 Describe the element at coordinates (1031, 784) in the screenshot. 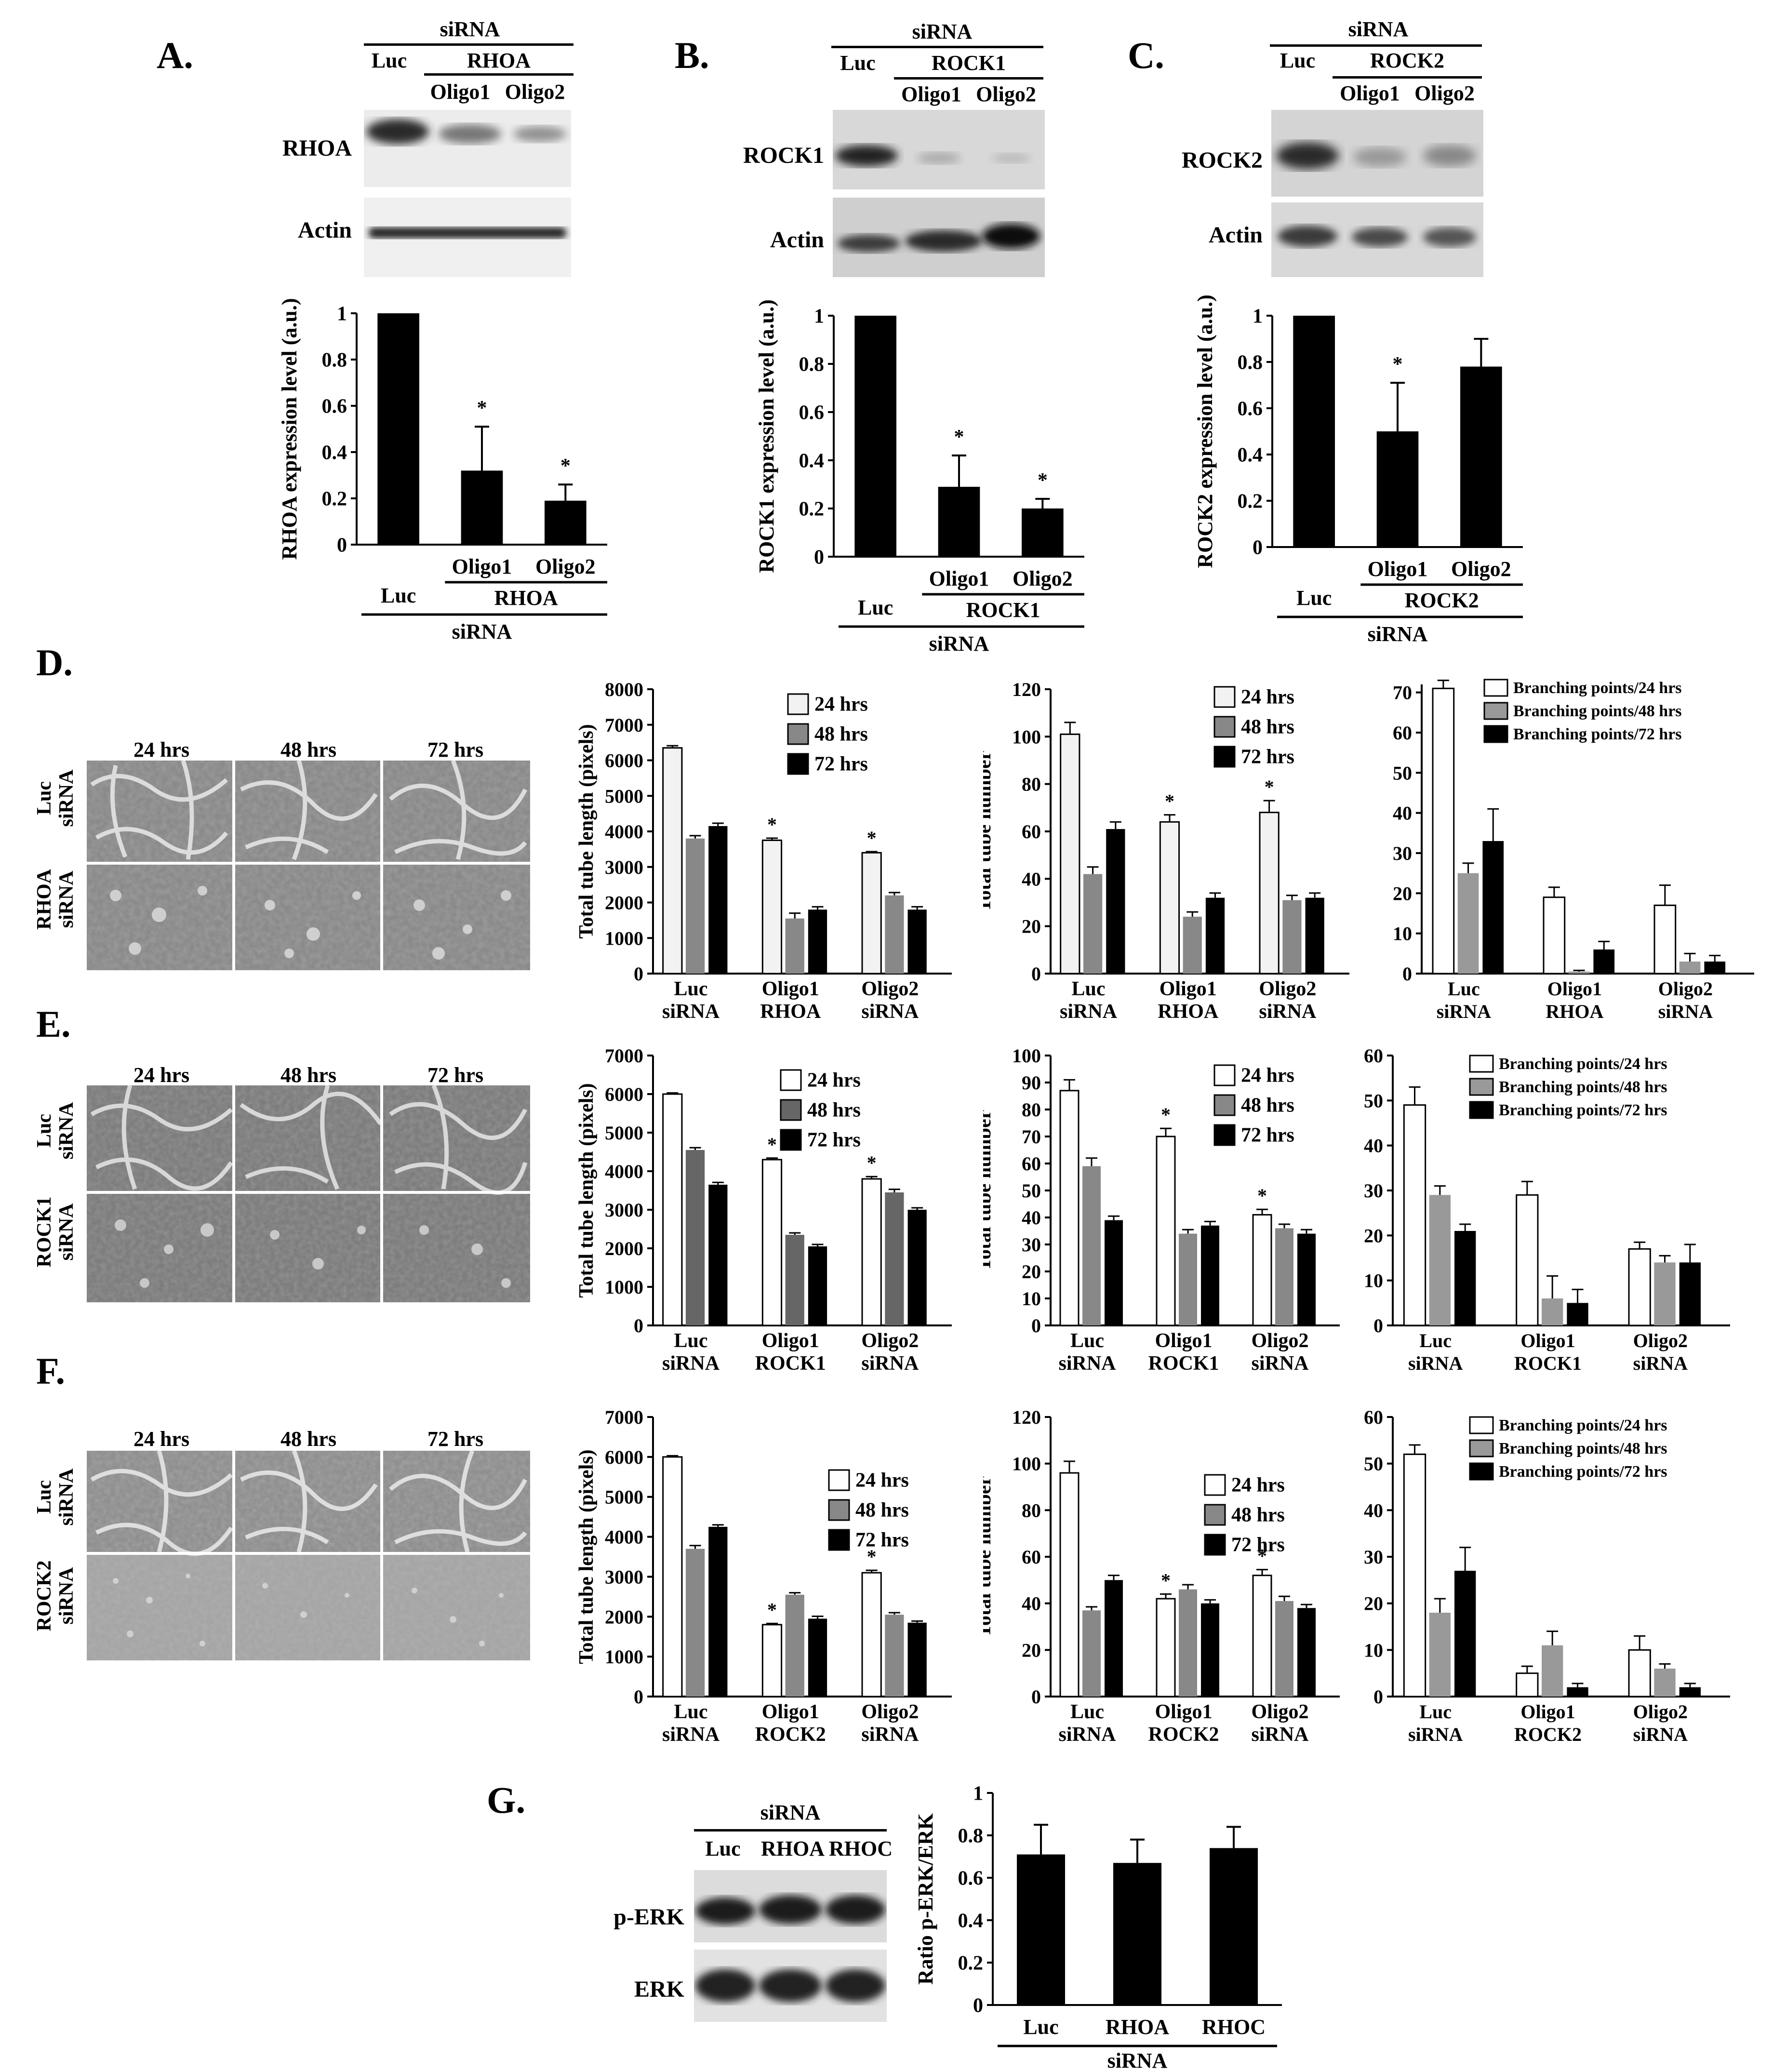

I see `y-tick-label: 80` at that location.